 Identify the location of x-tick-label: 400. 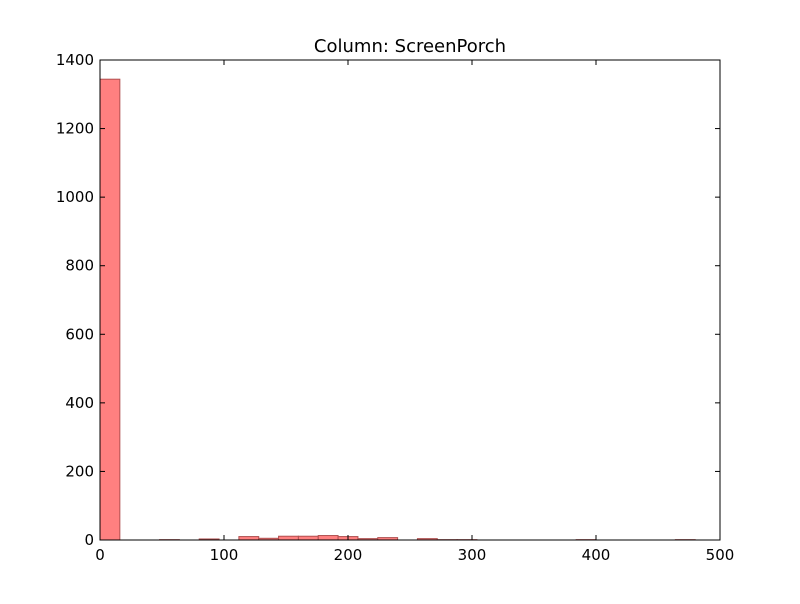
(596, 555).